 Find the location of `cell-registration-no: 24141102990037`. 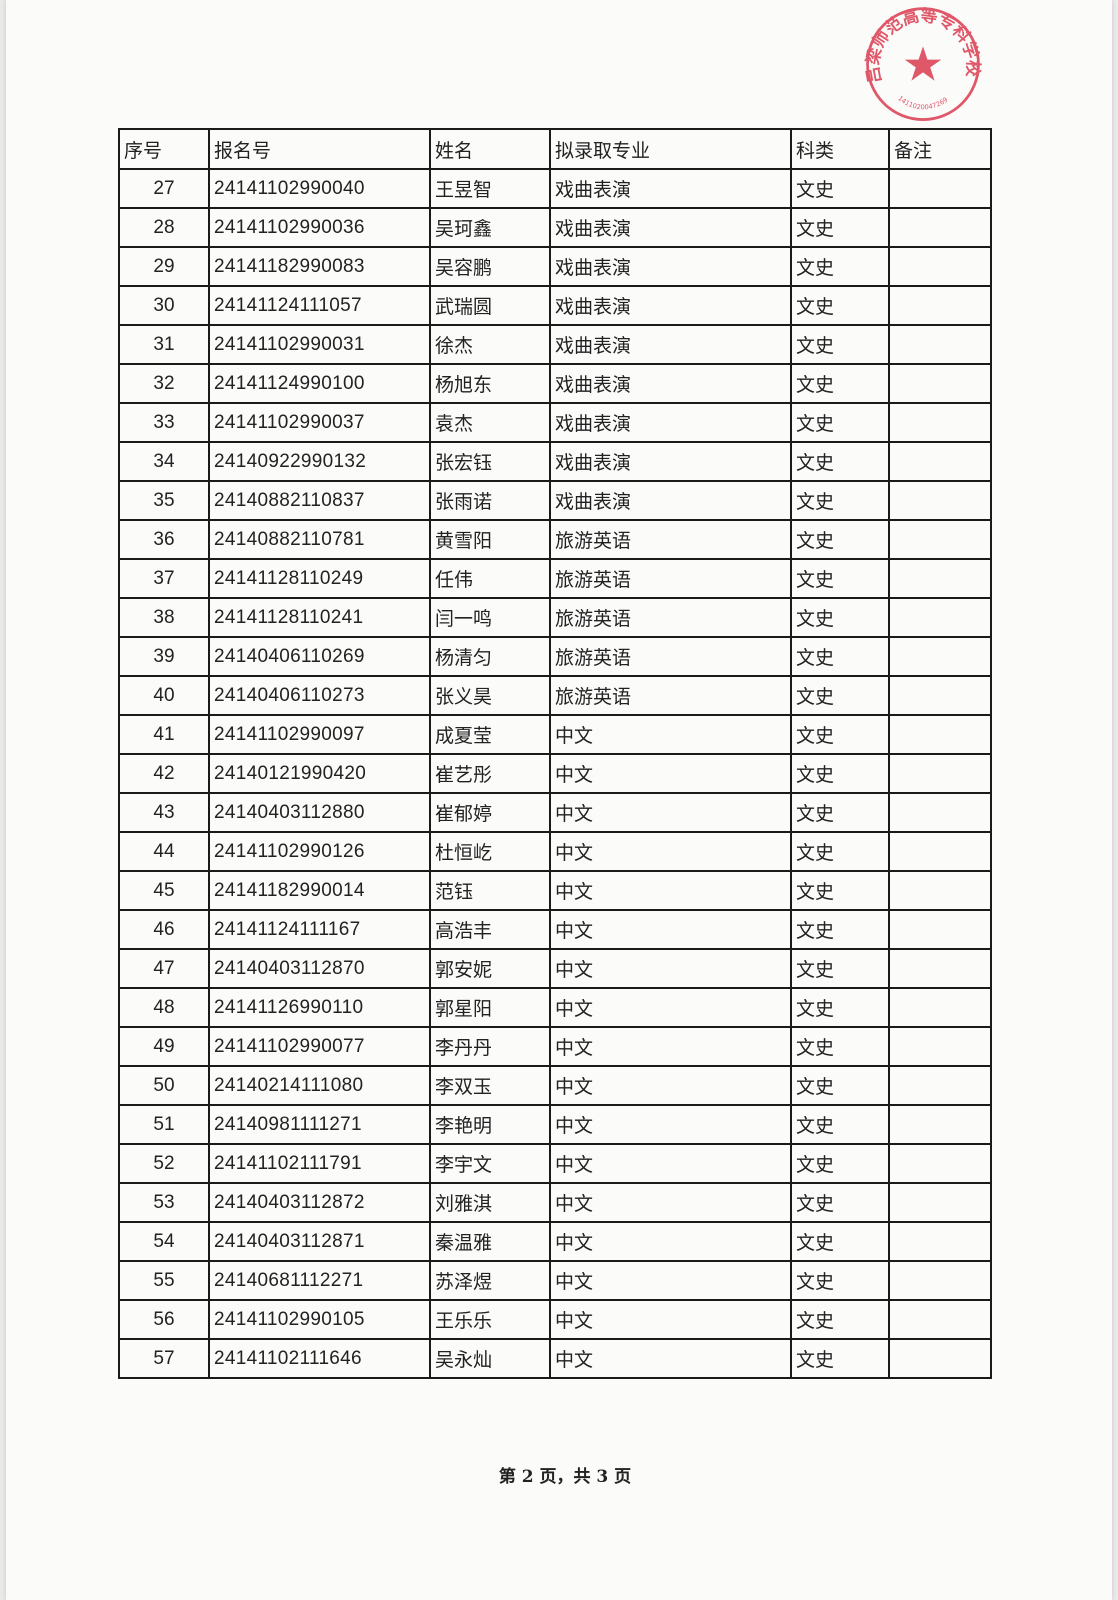

cell-registration-no: 24141102990037 is located at coordinates (319, 422).